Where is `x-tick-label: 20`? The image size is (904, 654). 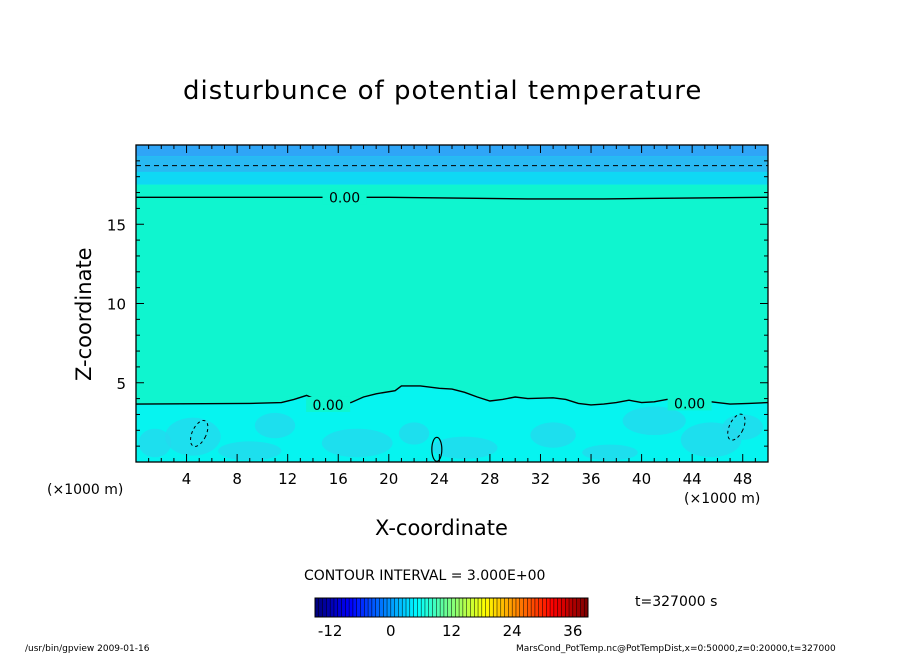 x-tick-label: 20 is located at coordinates (388, 479).